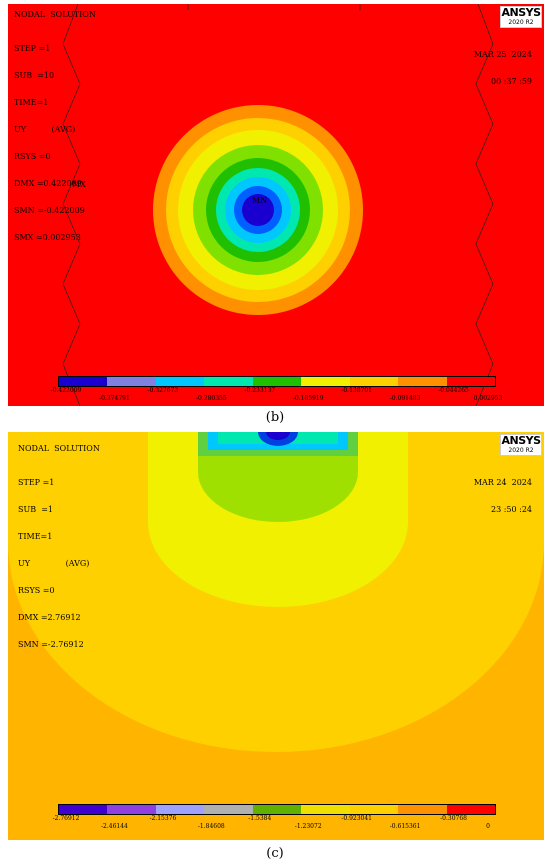 The height and width of the screenshot is (868, 550). I want to click on info-line: DMX =2.76912, so click(49, 617).